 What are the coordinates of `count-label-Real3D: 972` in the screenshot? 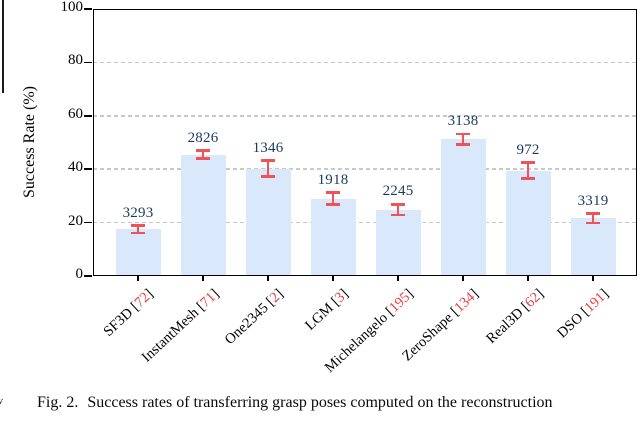 It's located at (528, 149).